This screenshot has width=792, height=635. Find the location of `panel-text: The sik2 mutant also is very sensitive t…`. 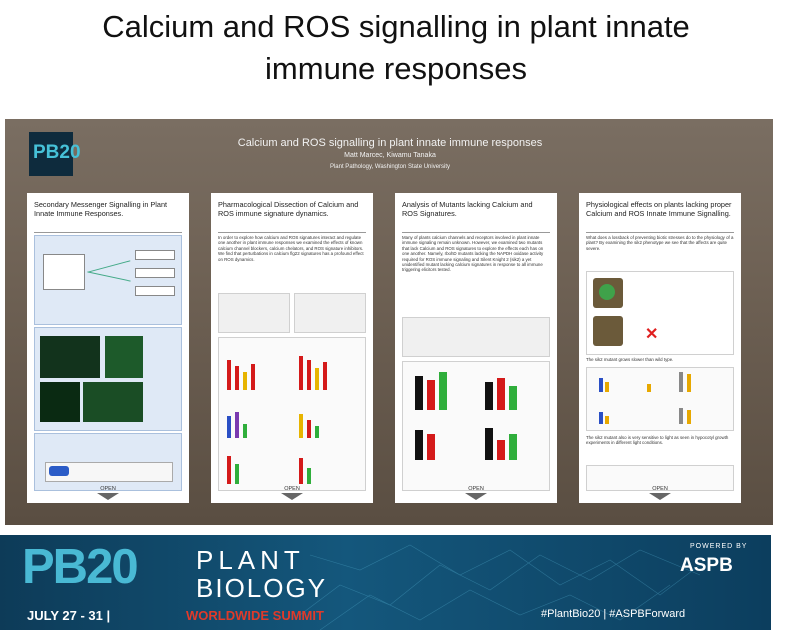

panel-text: The sik2 mutant also is very sensitive t… is located at coordinates (657, 440).